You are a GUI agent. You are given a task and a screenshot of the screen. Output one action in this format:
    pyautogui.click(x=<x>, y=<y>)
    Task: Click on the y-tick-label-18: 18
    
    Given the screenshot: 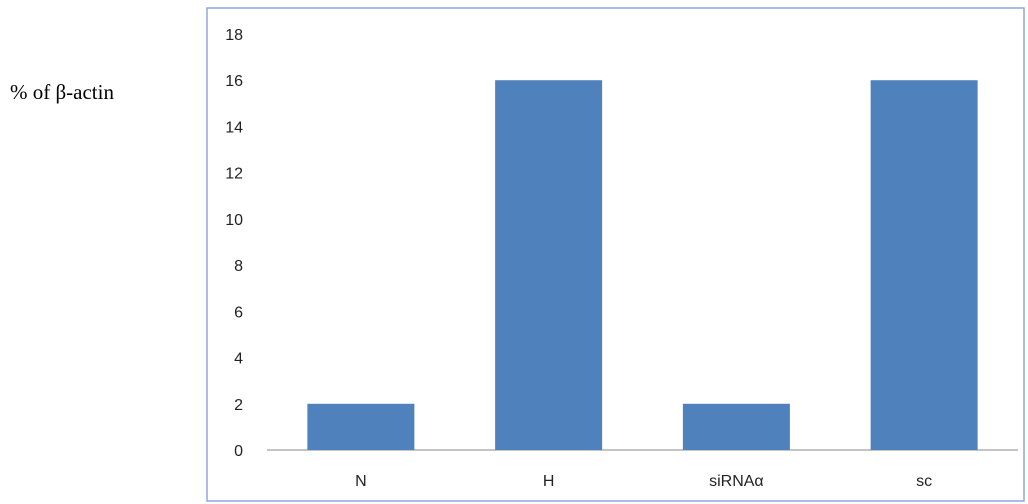 What is the action you would take?
    pyautogui.click(x=234, y=35)
    